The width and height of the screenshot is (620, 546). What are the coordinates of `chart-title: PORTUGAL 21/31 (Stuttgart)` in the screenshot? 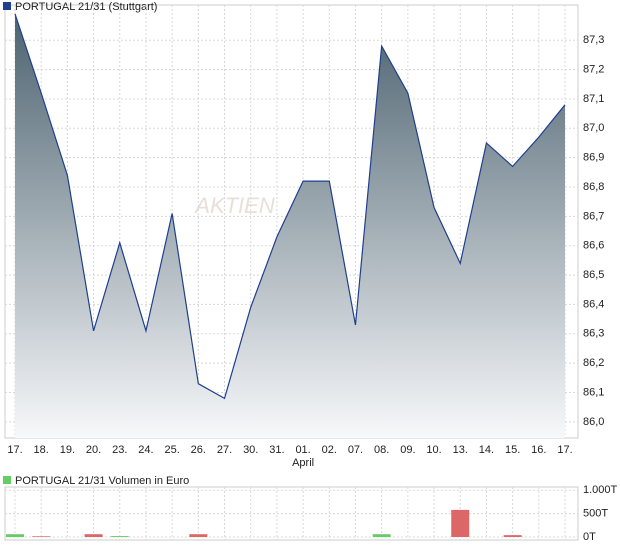 It's located at (86, 7).